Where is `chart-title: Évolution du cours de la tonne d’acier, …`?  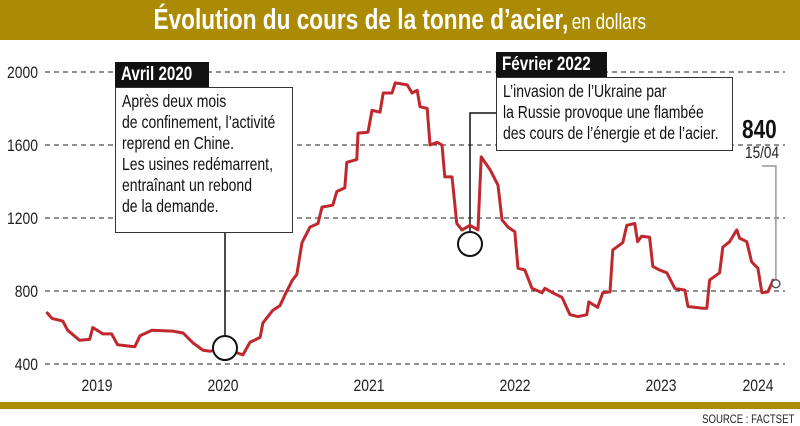
chart-title: Évolution du cours de la tonne d’acier, … is located at coordinates (400, 20).